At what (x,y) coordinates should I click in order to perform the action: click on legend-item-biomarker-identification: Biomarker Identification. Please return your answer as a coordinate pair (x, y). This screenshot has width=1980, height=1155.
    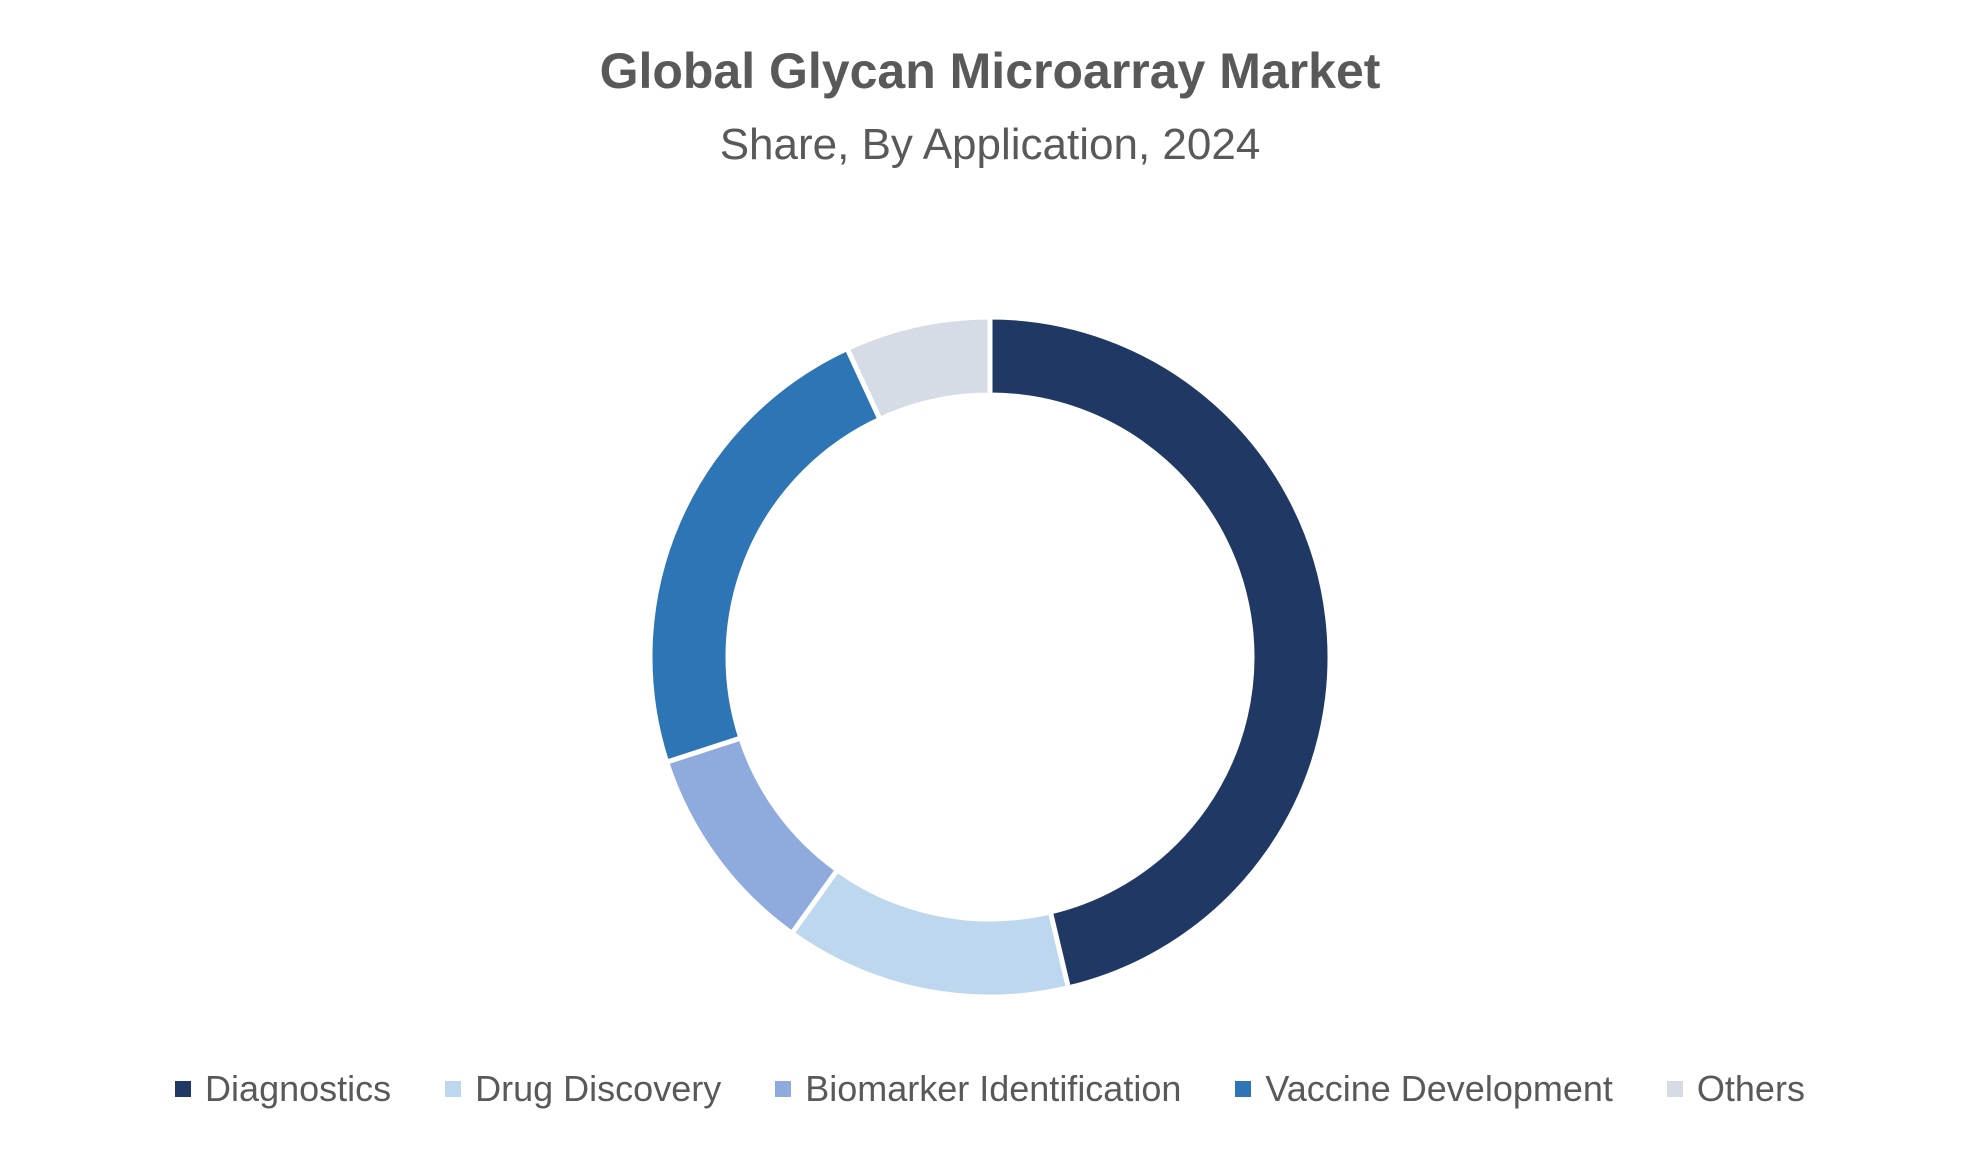
    Looking at the image, I should click on (978, 1089).